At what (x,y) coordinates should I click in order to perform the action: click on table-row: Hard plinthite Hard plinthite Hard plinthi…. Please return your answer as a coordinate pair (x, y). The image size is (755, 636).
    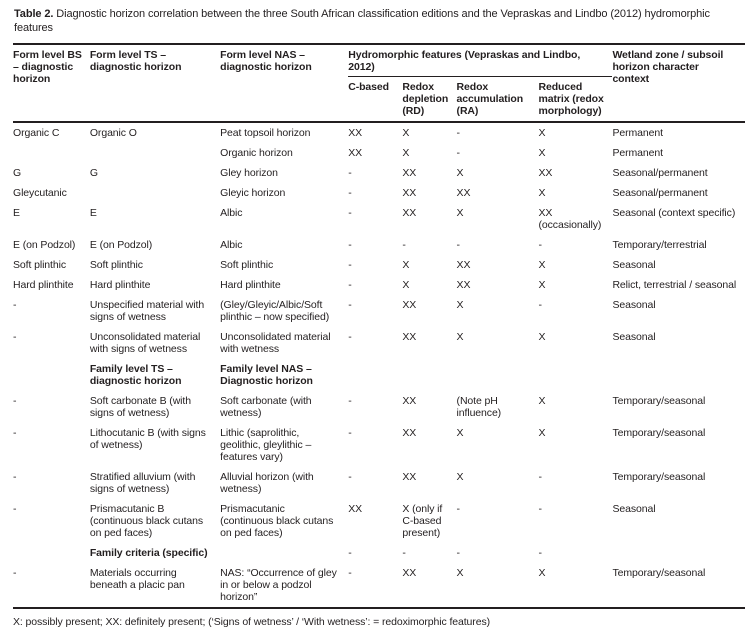
    Looking at the image, I should click on (379, 285).